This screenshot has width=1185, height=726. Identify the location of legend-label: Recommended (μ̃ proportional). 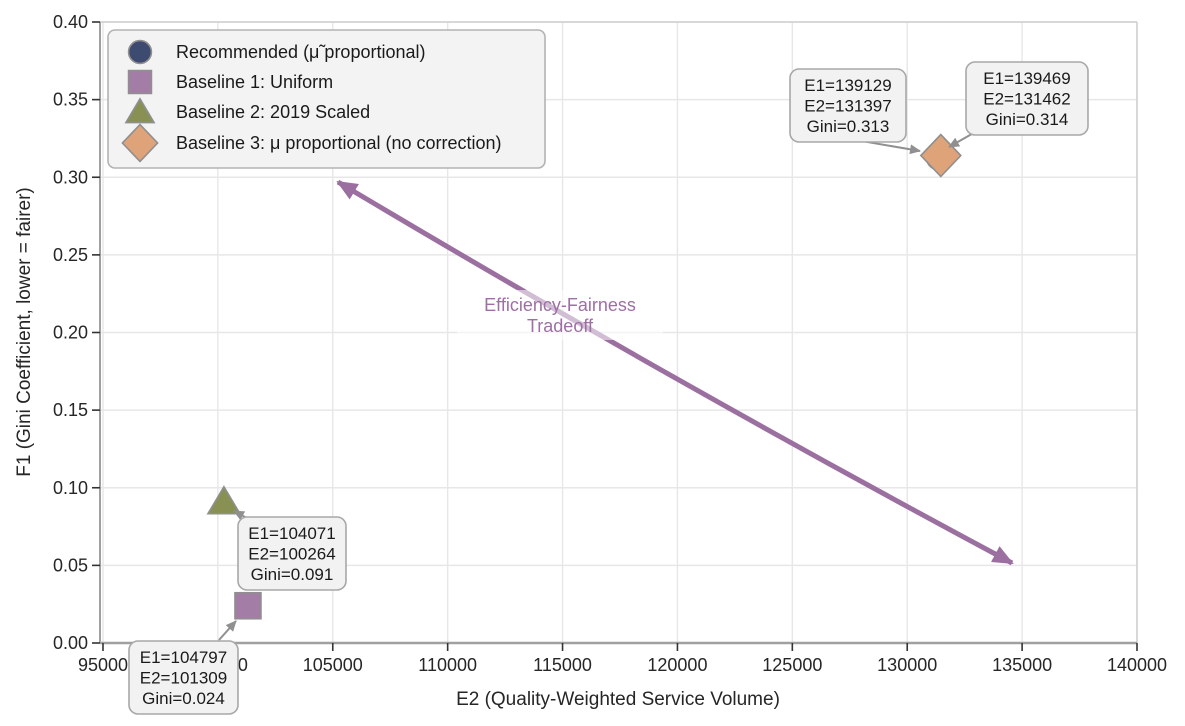
(301, 52).